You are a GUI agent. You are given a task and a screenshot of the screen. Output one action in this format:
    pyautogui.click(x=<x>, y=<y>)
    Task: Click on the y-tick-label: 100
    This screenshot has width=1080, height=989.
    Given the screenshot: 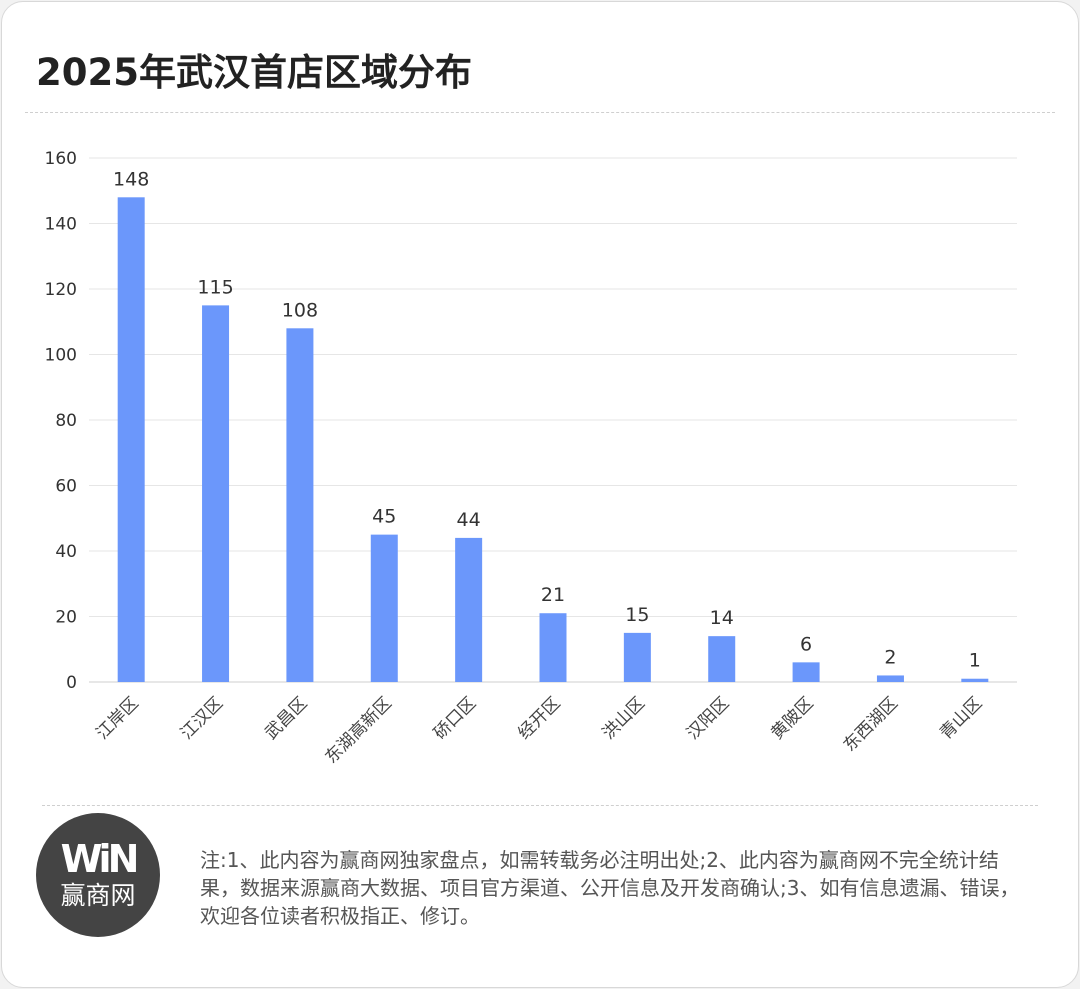 What is the action you would take?
    pyautogui.click(x=61, y=356)
    